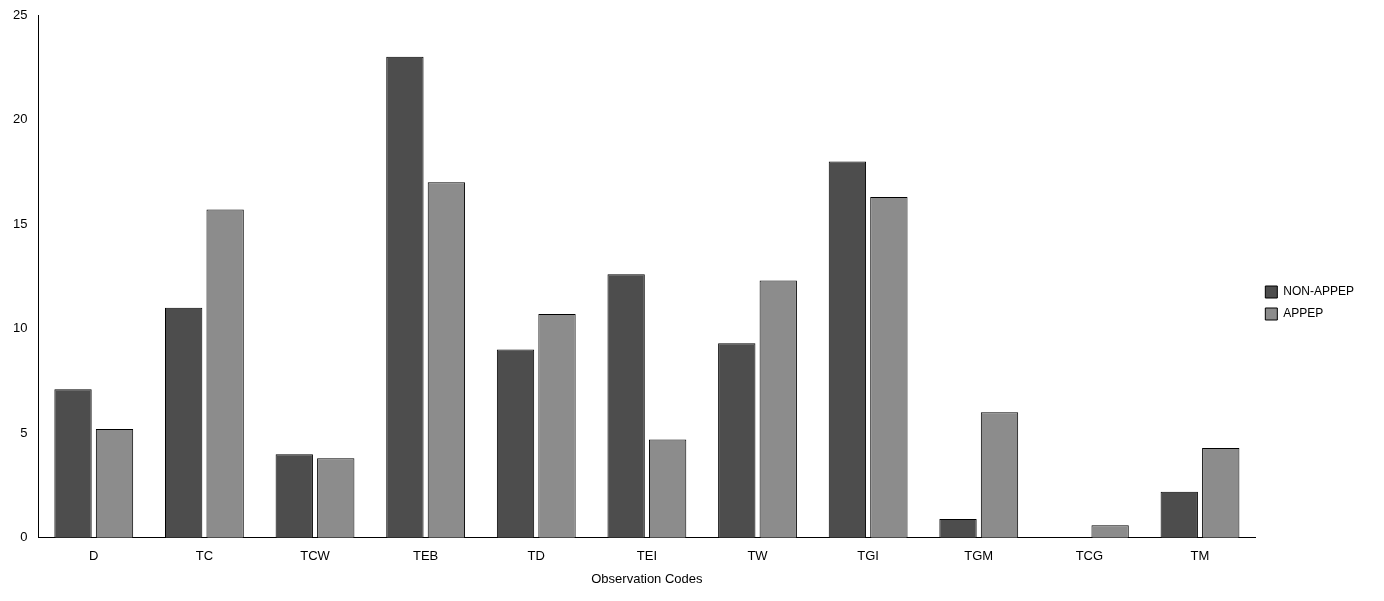 This screenshot has height=601, width=1384. What do you see at coordinates (979, 556) in the screenshot?
I see `x-tick-label: TGM` at bounding box center [979, 556].